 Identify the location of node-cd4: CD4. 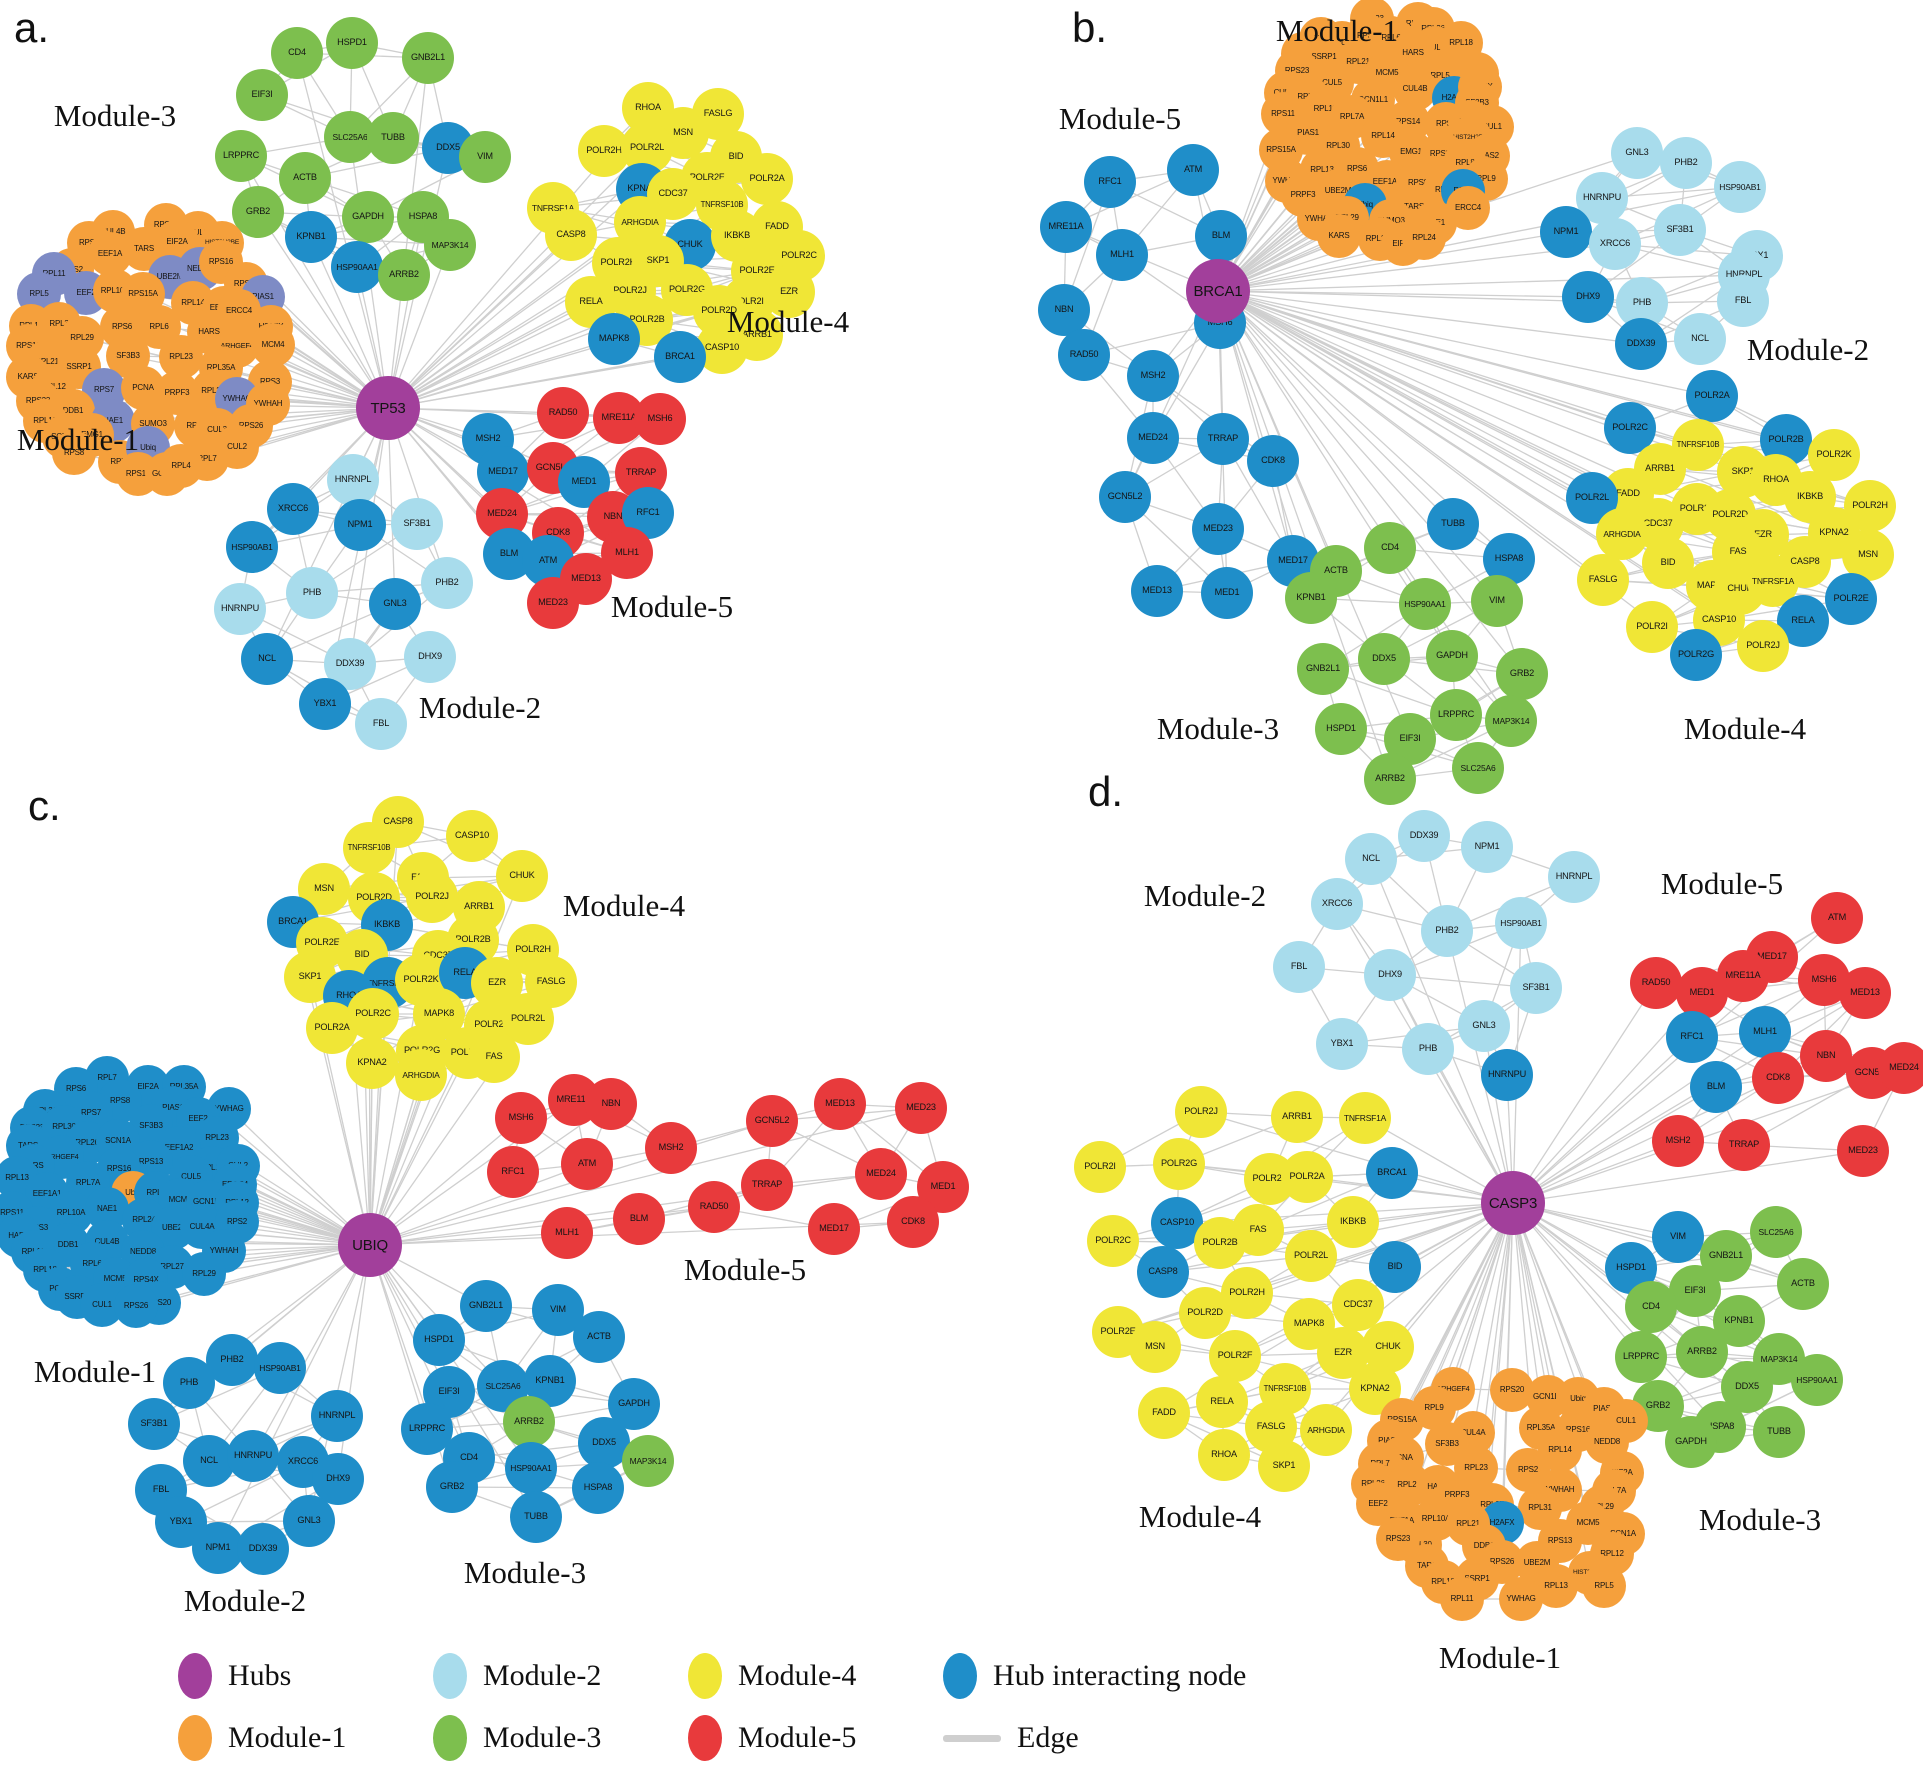
(1390, 548).